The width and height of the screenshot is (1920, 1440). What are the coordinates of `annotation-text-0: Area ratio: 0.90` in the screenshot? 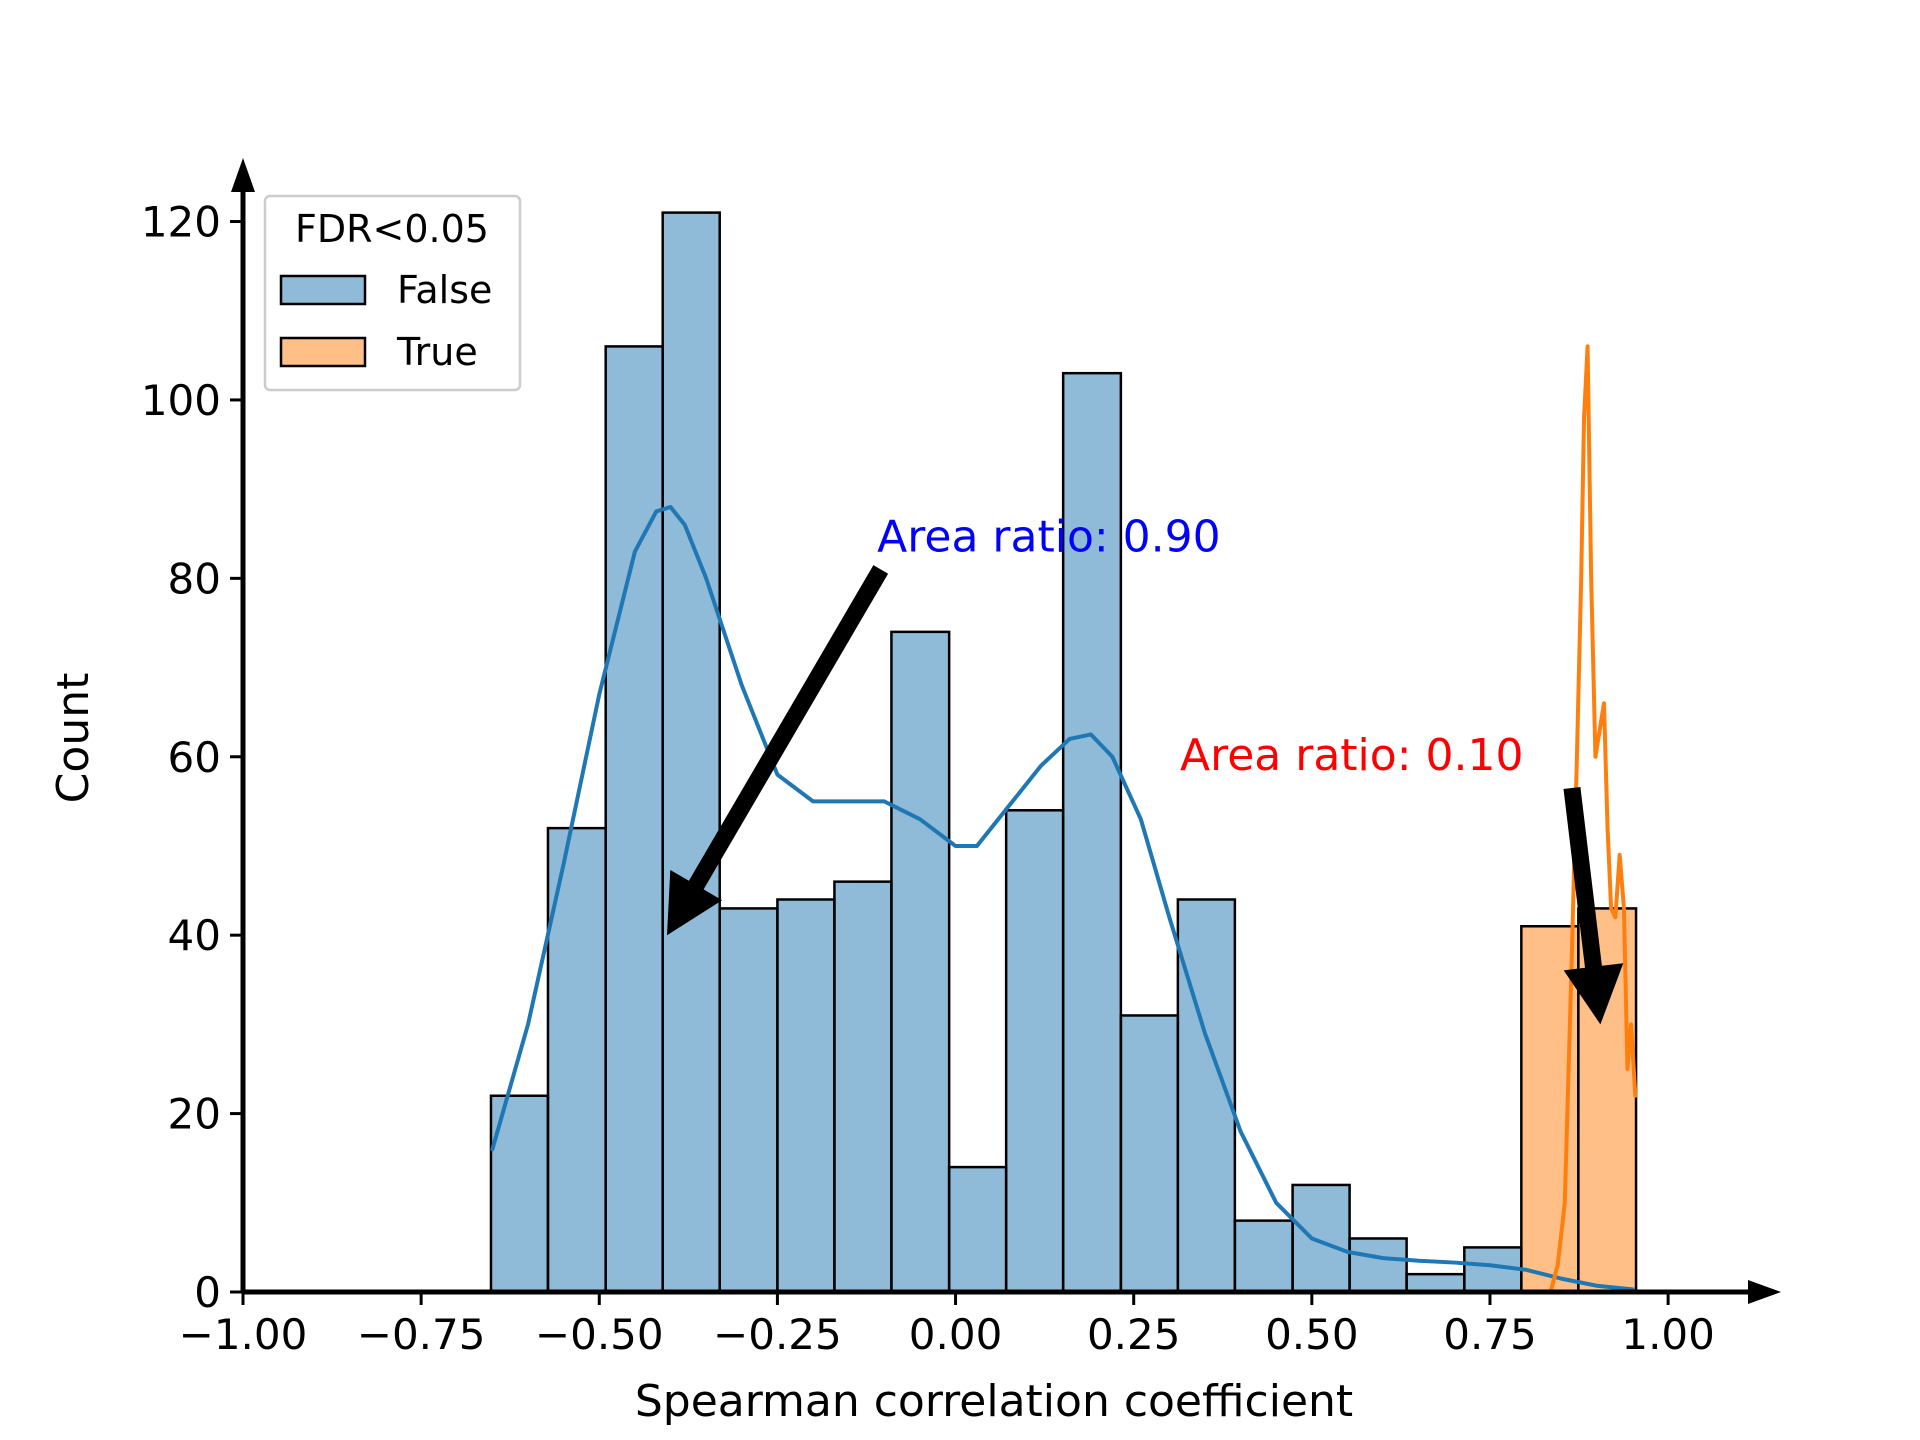 It's located at (1048, 537).